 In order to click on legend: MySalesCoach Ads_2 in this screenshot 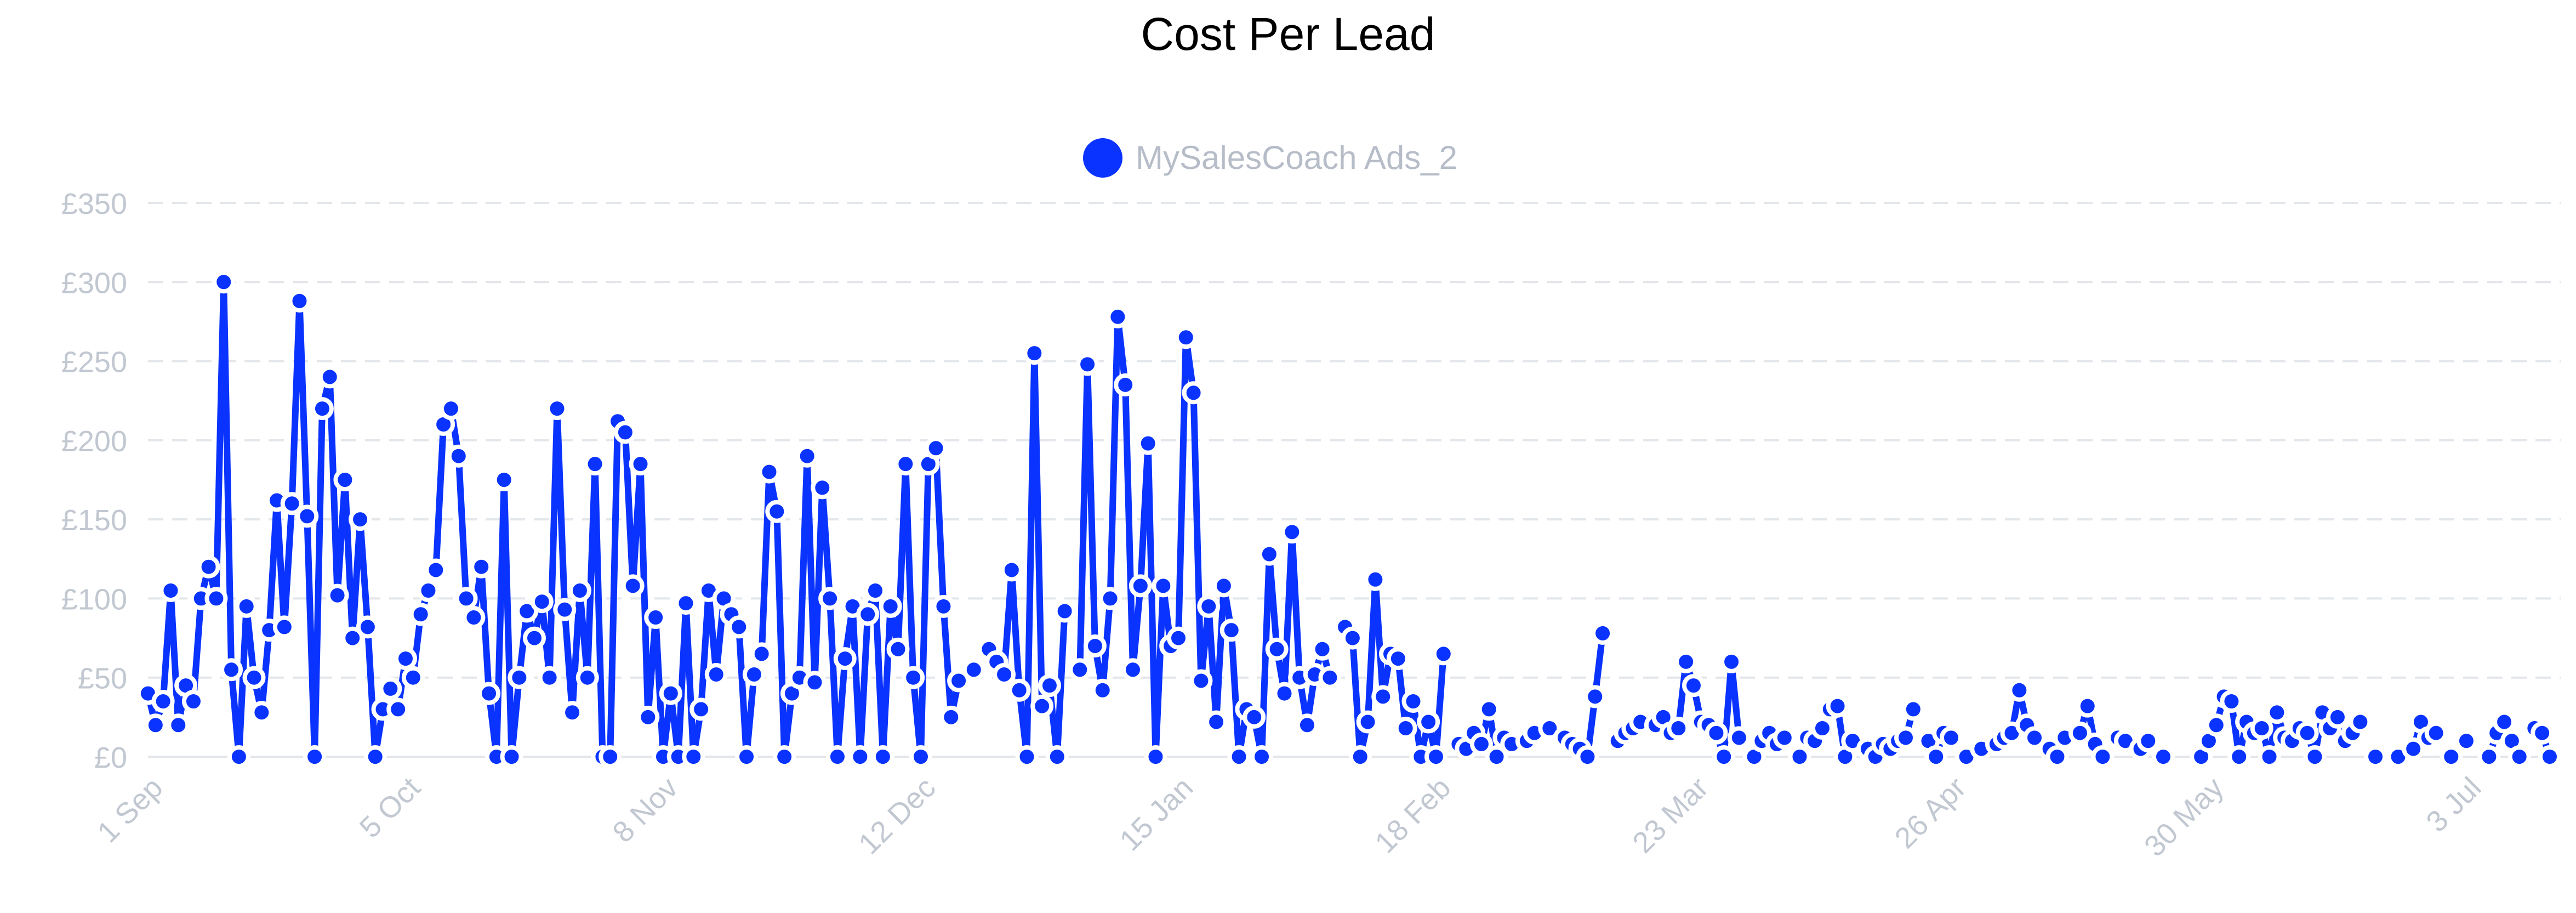, I will do `click(1270, 158)`.